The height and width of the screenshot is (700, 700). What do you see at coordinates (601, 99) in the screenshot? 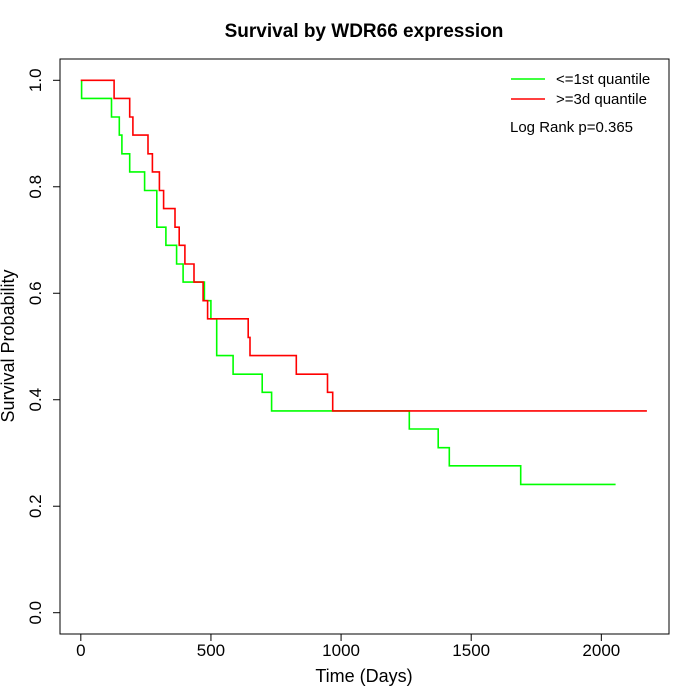
I see `legend-label-2: >=3d quantile` at bounding box center [601, 99].